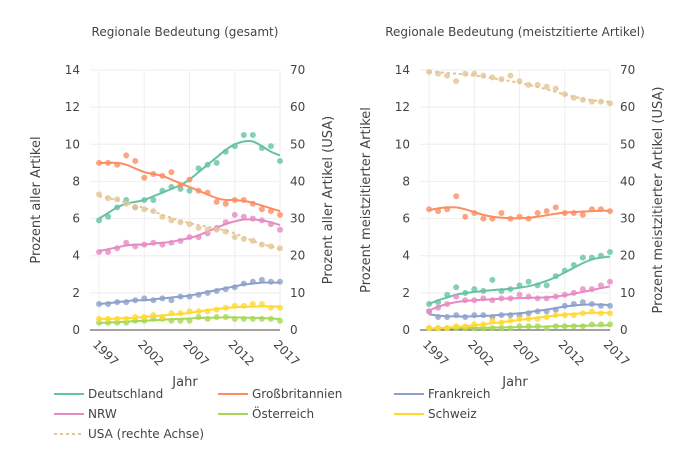 Image resolution: width=700 pixels, height=454 pixels. I want to click on y2-tick-label: 0, so click(294, 330).